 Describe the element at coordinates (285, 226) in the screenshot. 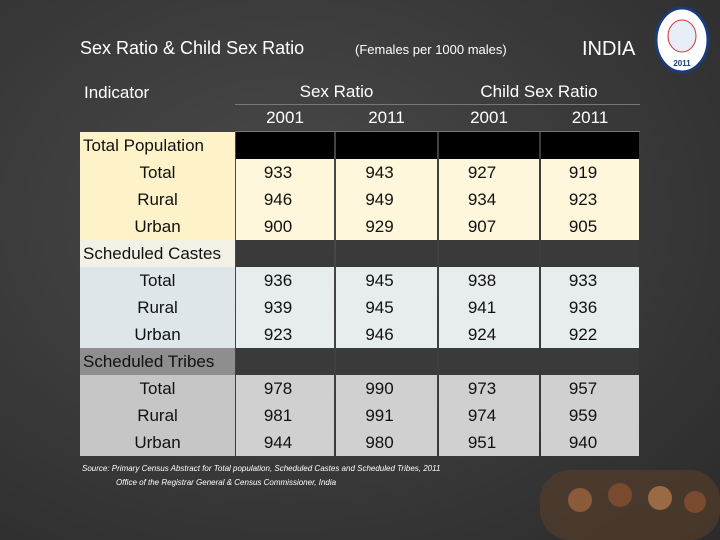

I see `value-cell: 900` at that location.